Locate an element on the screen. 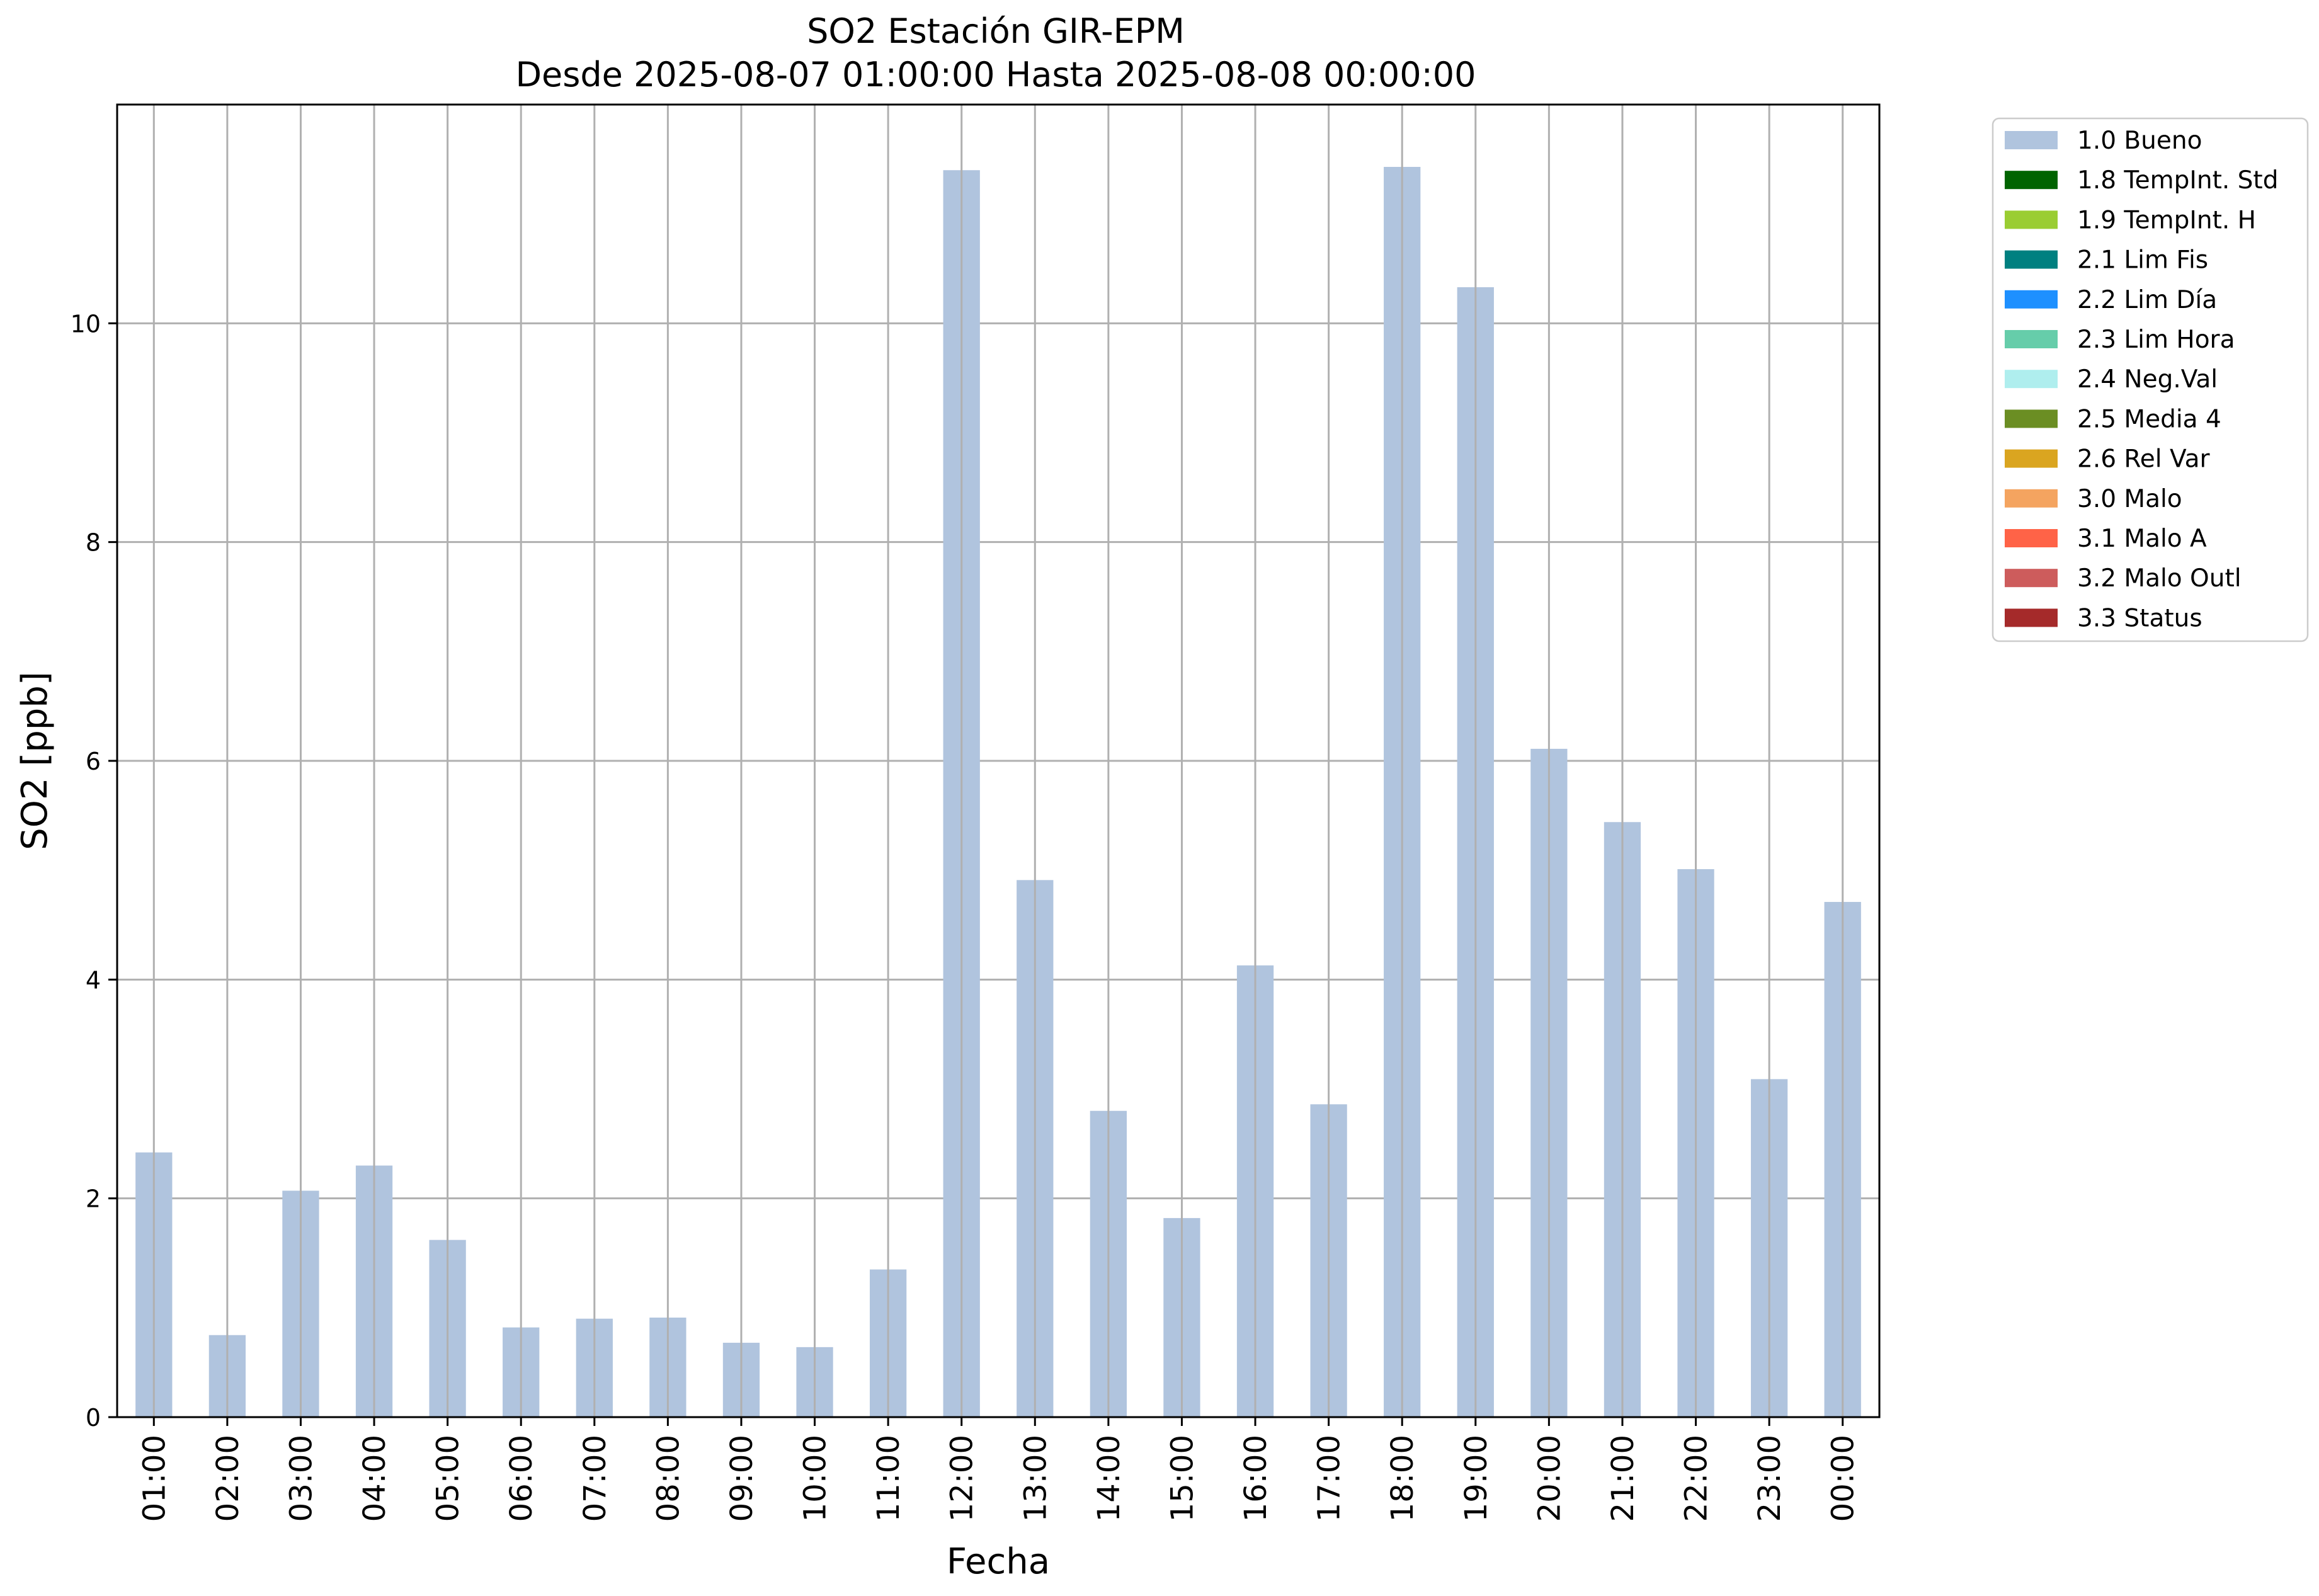 This screenshot has height=1596, width=2319. x-tick-label: 19:00 is located at coordinates (1476, 1478).